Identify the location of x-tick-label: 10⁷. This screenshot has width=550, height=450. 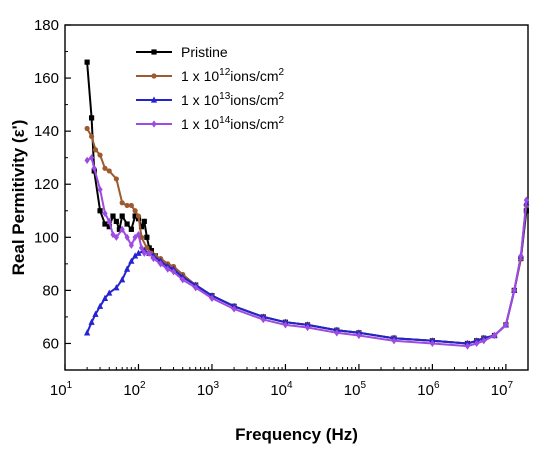
(502, 389).